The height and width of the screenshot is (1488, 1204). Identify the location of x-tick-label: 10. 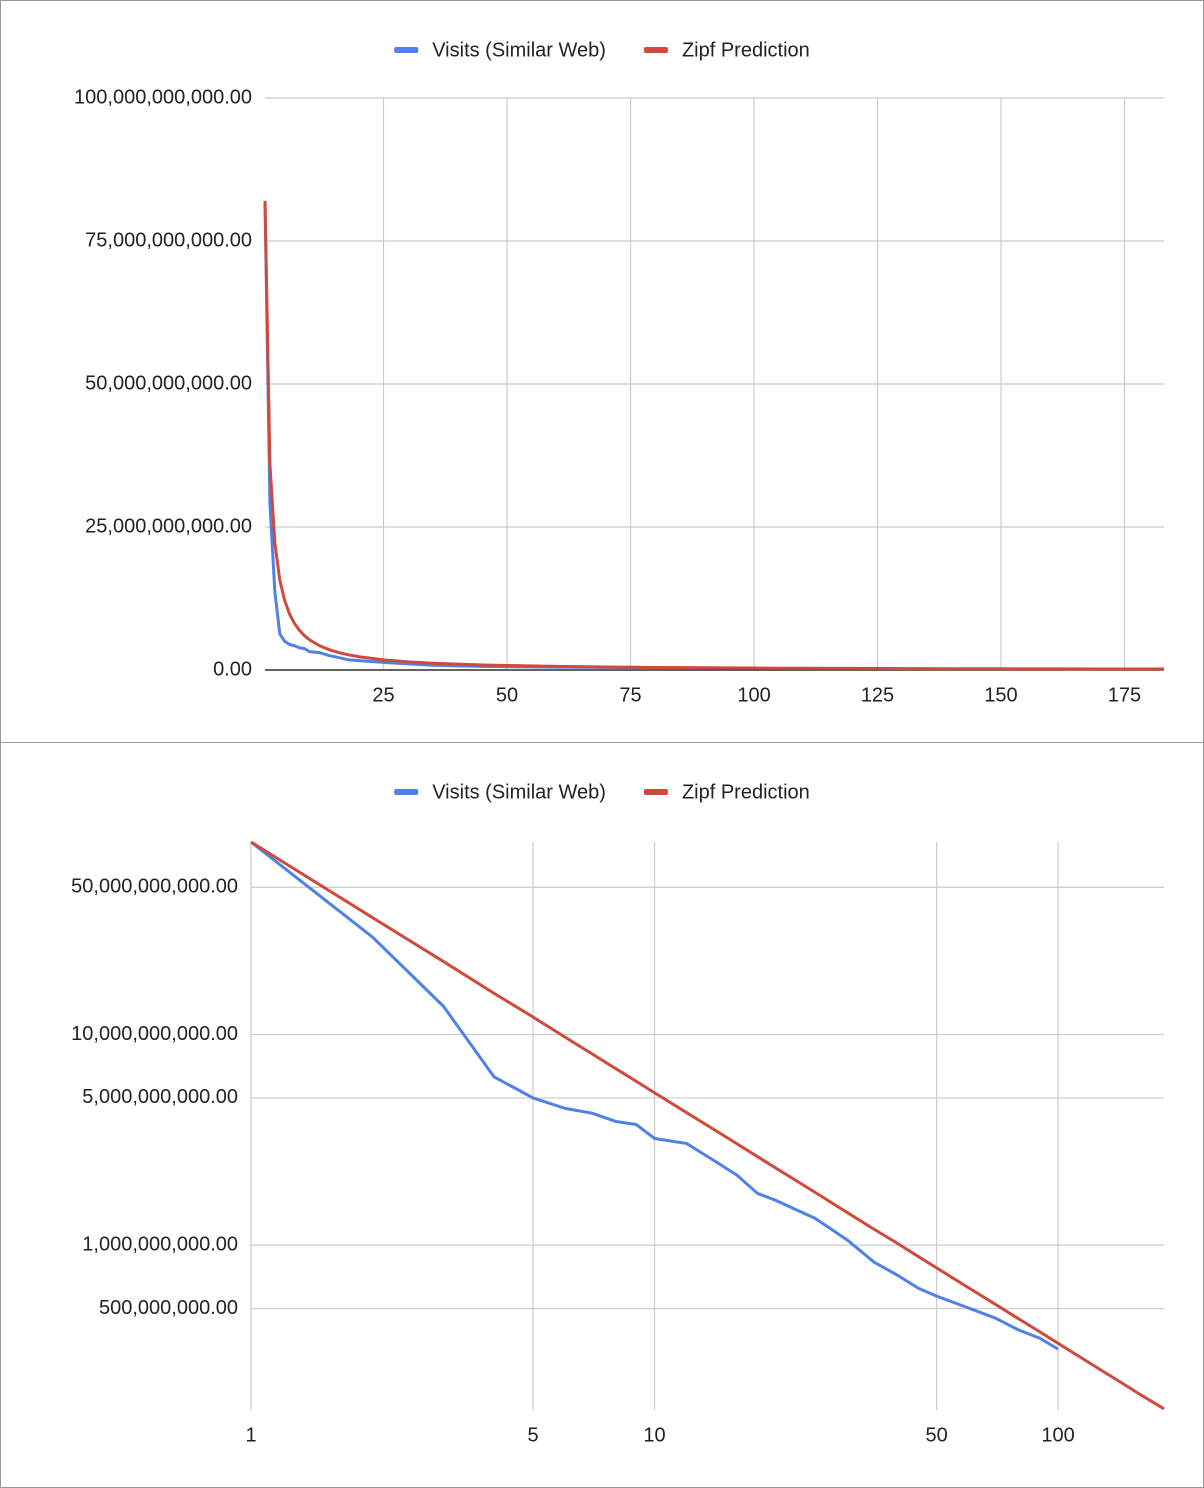
(654, 1435).